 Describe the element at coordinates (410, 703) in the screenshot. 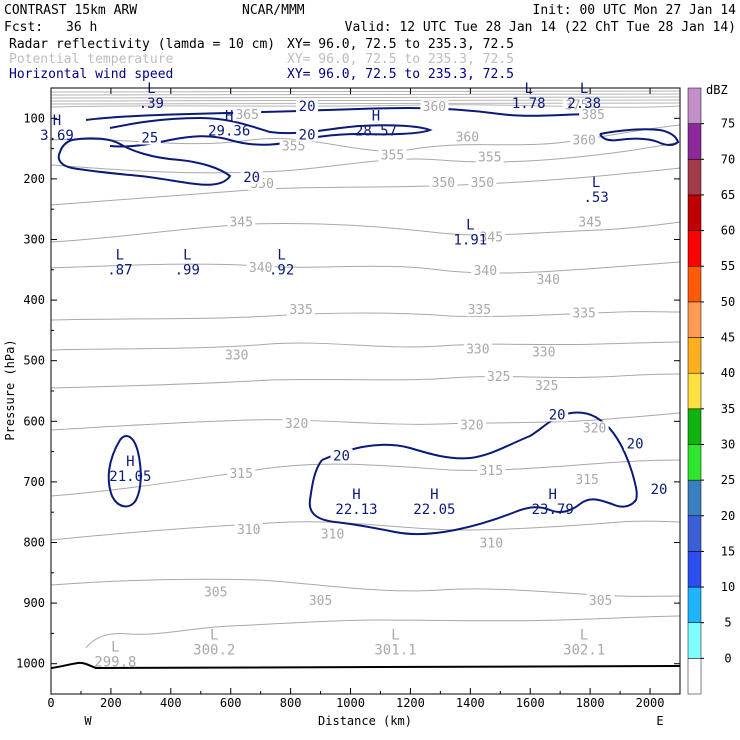

I see `x-tick-label: 1200` at that location.